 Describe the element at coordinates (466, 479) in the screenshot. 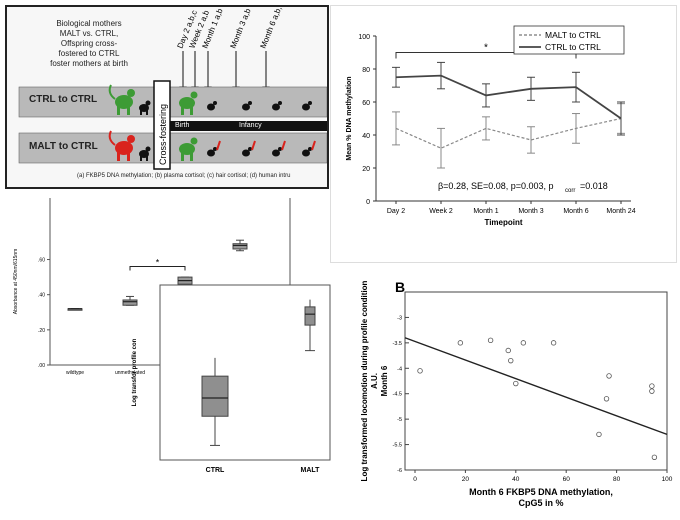

I see `x-tick-label: 20` at that location.